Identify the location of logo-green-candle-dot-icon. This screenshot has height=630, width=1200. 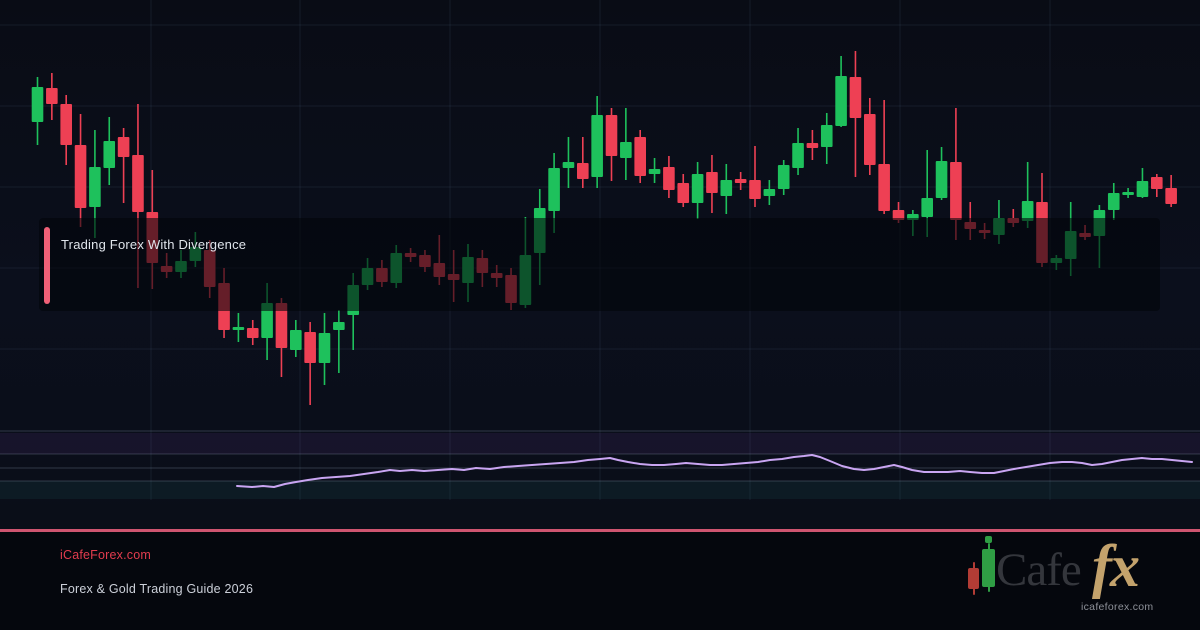
(988, 539).